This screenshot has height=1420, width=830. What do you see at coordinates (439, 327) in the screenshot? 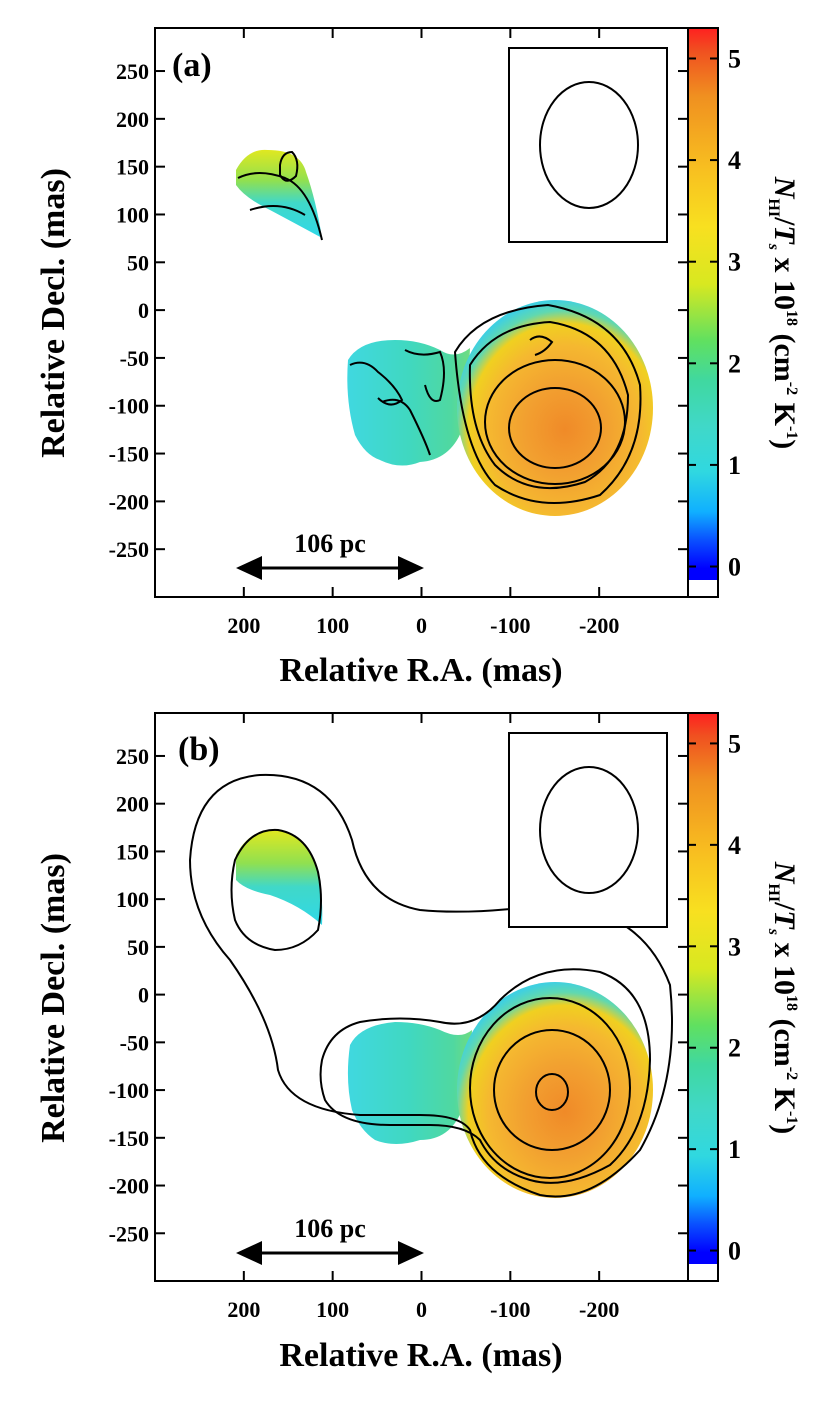
I see `contours` at bounding box center [439, 327].